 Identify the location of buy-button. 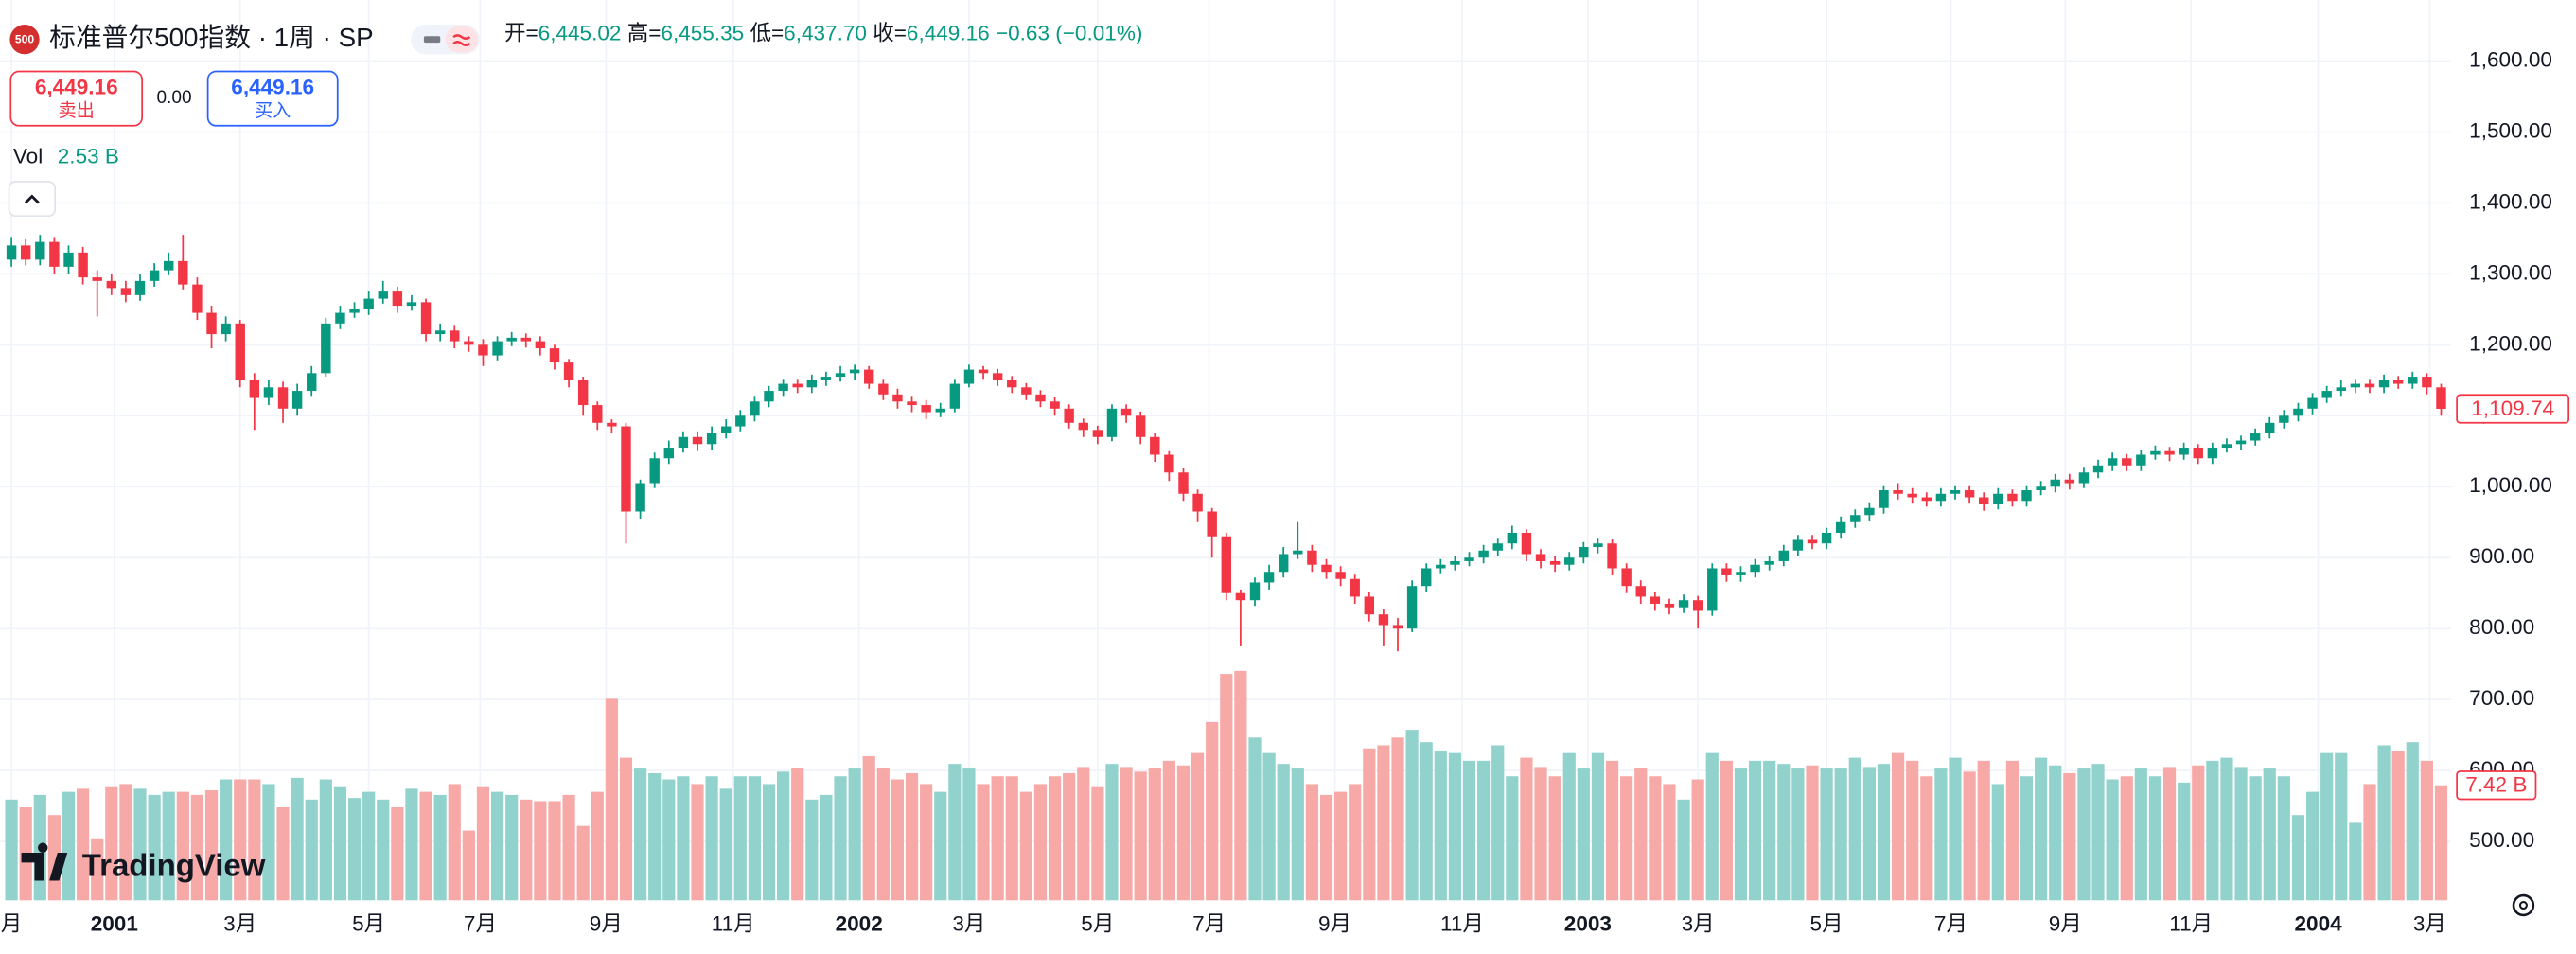
(272, 98).